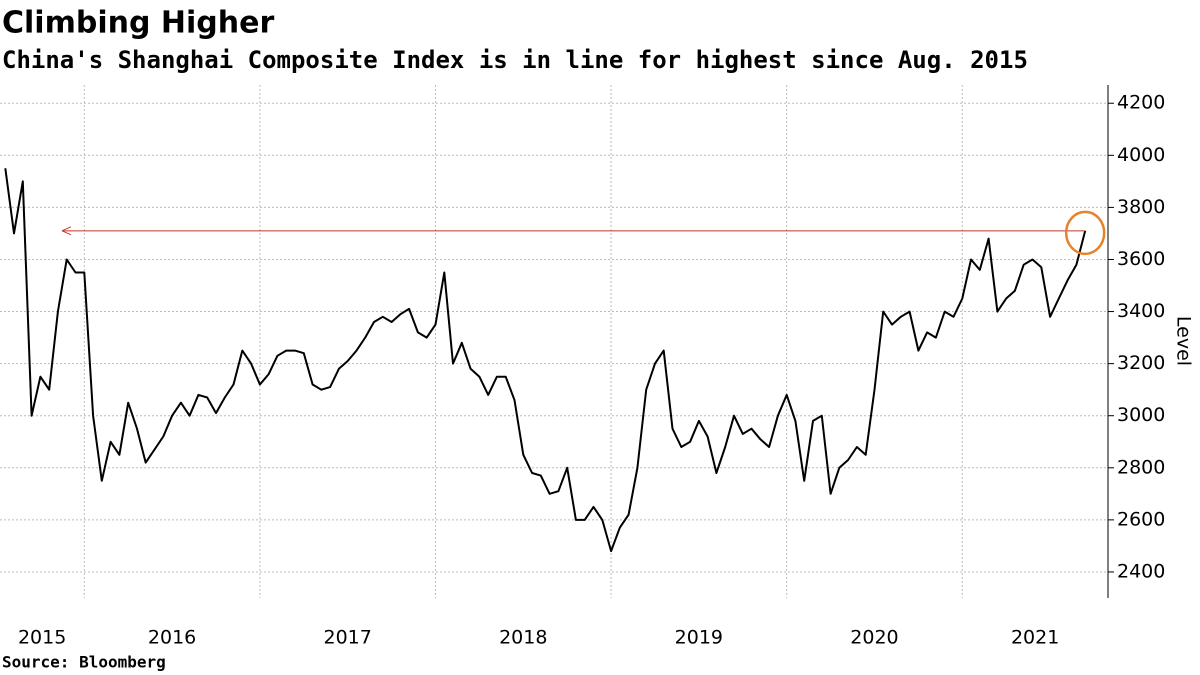 The width and height of the screenshot is (1200, 675). What do you see at coordinates (1035, 638) in the screenshot?
I see `x-tick-label: 2021` at bounding box center [1035, 638].